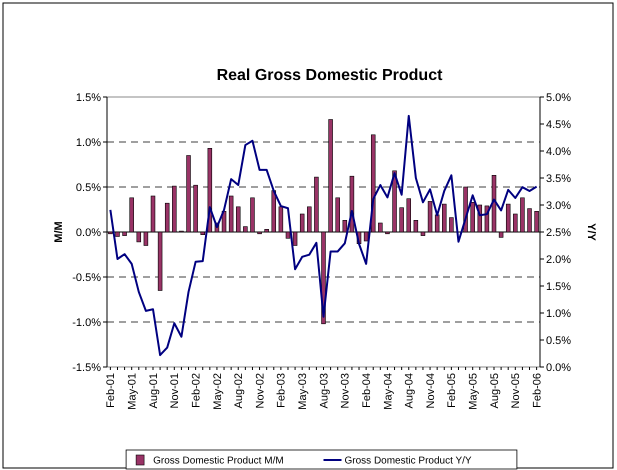 This screenshot has height=470, width=617. I want to click on y2-tick-label: 0.5%, so click(559, 340).